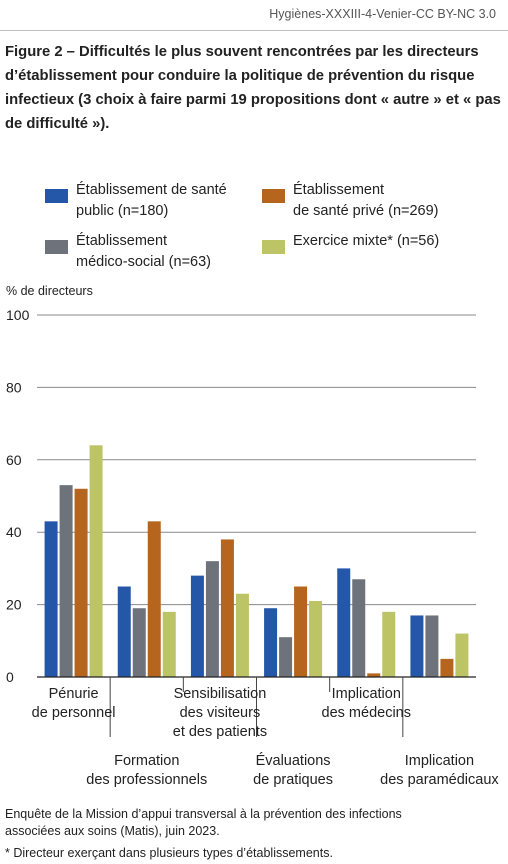  I want to click on legend-item-medico-social: Établissement médico-social (n=63), so click(128, 252).